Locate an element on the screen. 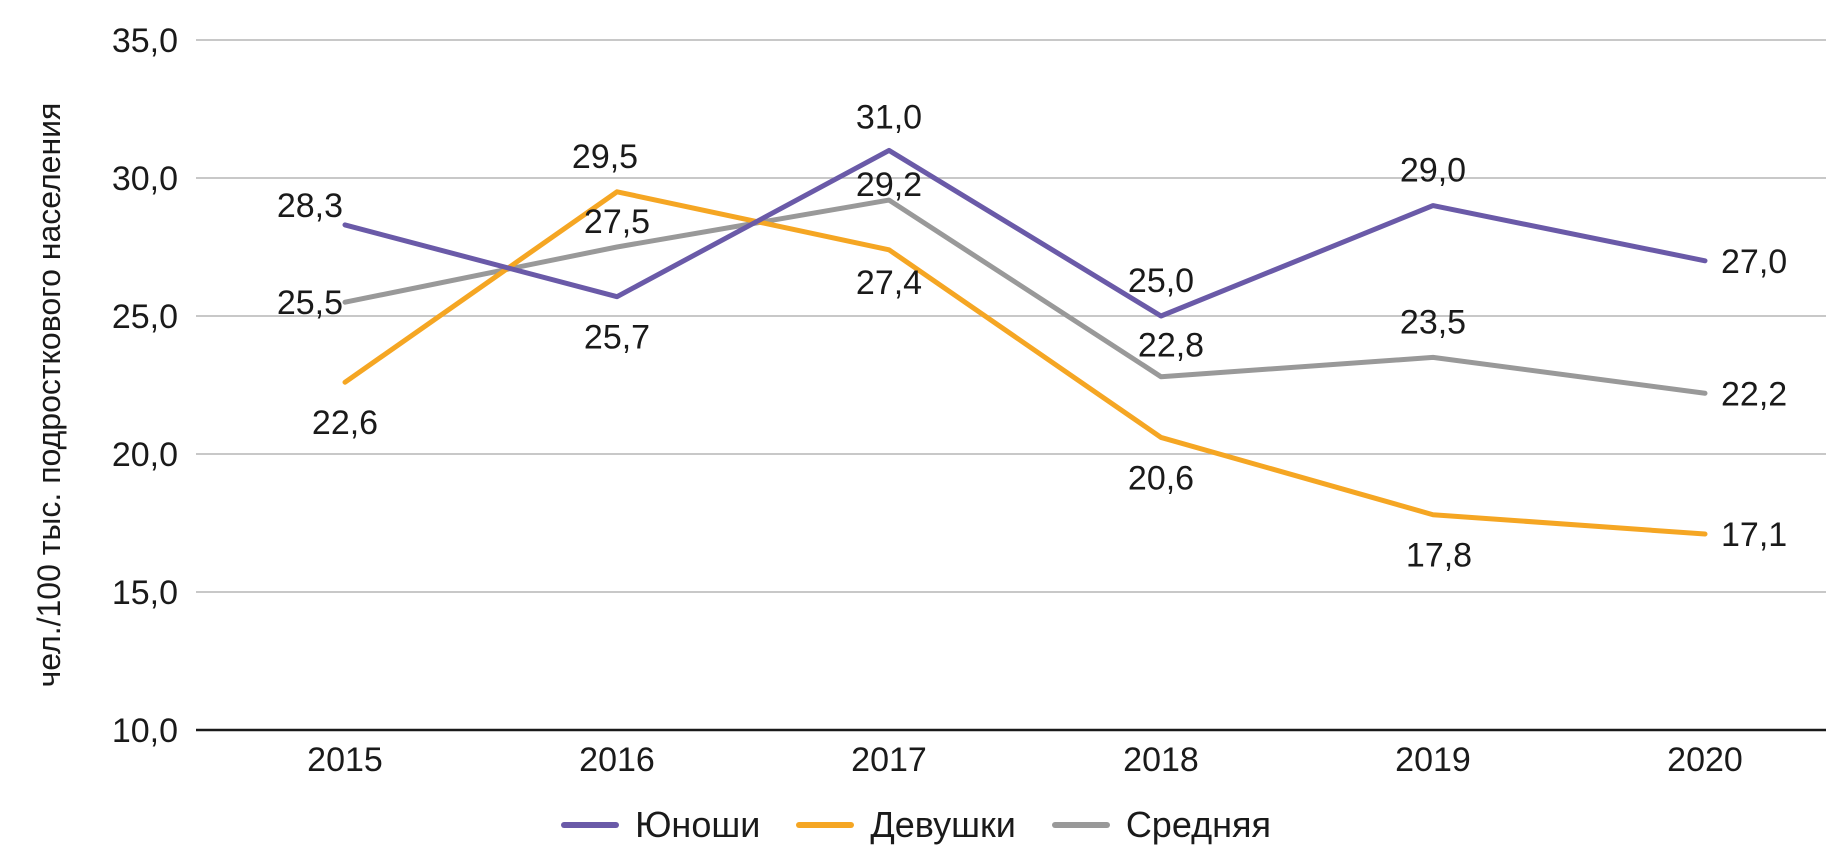 Image resolution: width=1832 pixels, height=865 pixels. x-tick-label: 2019 is located at coordinates (1433, 760).